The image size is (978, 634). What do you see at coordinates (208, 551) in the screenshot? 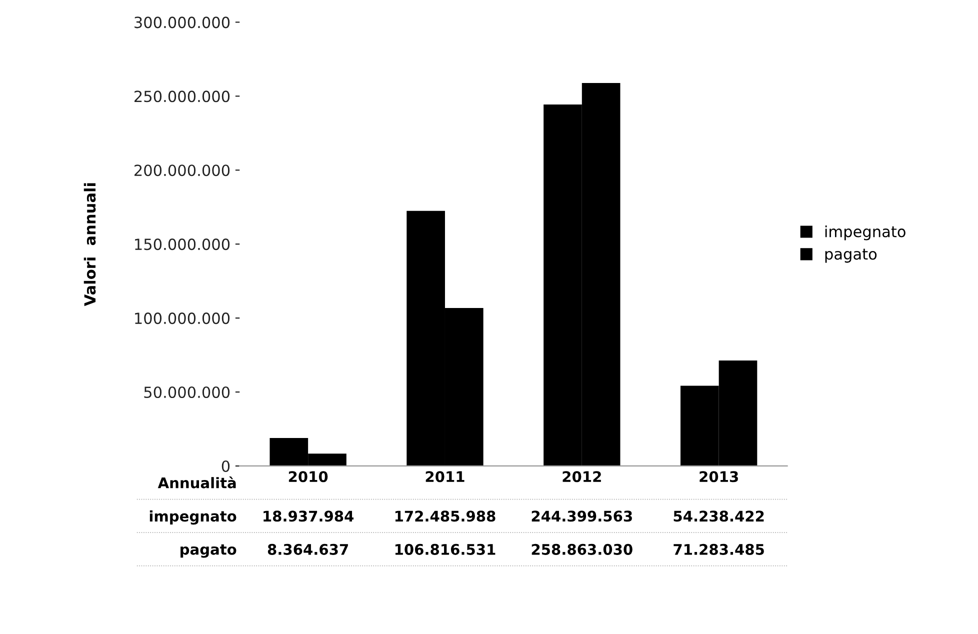
I see `text: pagato` at bounding box center [208, 551].